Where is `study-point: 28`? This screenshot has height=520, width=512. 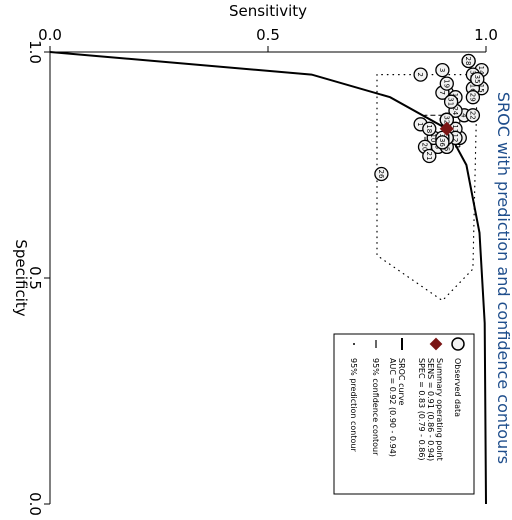
study-point: 28 is located at coordinates (468, 61).